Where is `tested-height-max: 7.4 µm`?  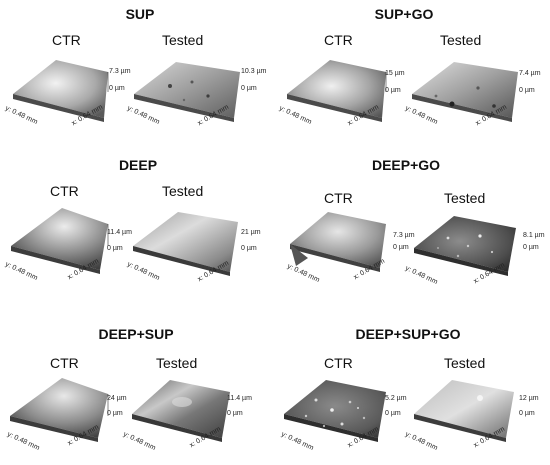 tested-height-max: 7.4 µm is located at coordinates (530, 73).